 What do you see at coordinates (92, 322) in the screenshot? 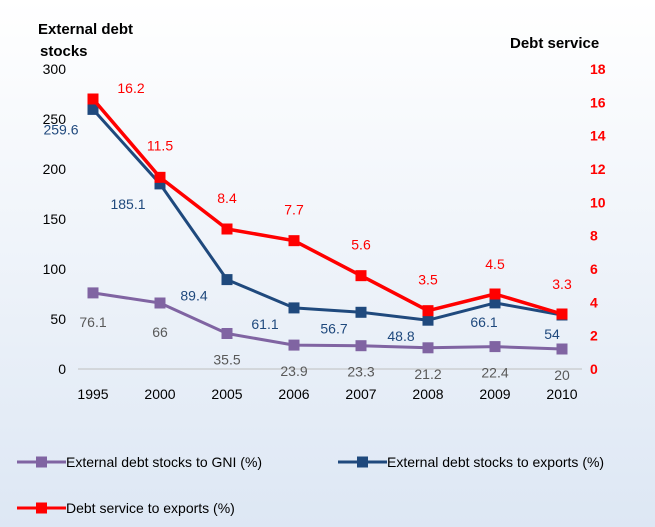
I see `series-1-data-label: 76.1` at bounding box center [92, 322].